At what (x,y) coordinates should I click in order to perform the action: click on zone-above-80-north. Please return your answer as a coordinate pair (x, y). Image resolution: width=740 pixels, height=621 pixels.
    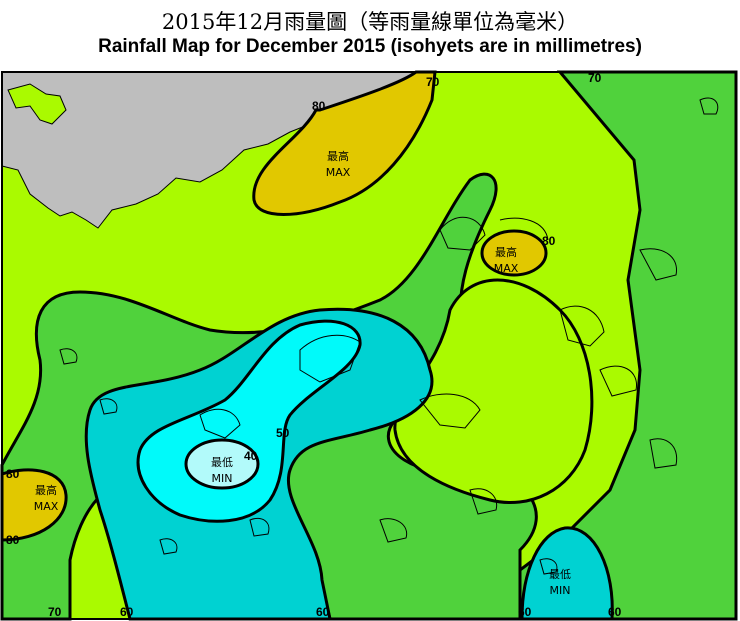
    Looking at the image, I should click on (344, 143).